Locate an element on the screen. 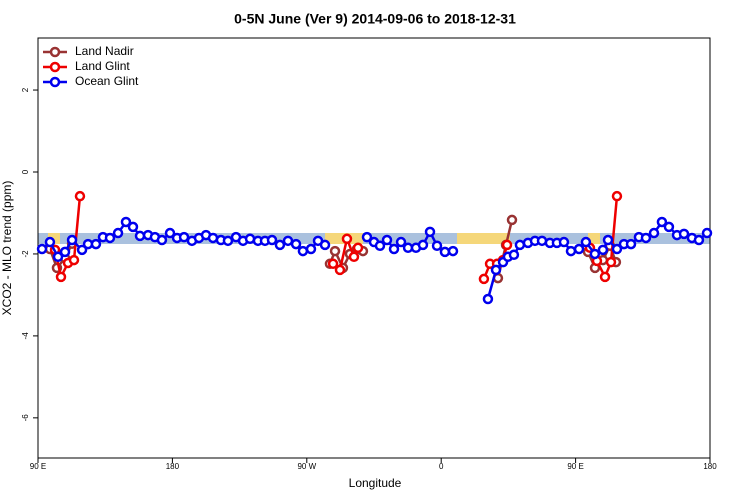  x-tick-label: 0 is located at coordinates (441, 466).